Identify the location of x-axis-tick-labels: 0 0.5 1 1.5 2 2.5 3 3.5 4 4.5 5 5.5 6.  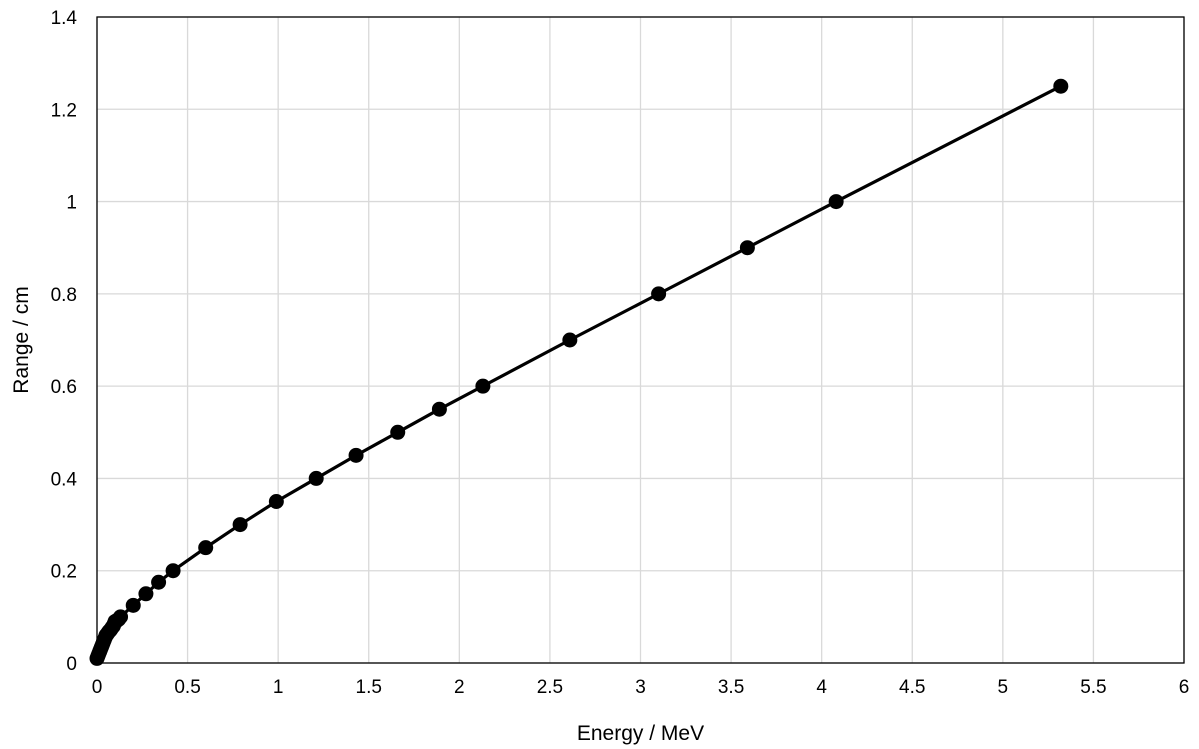
(641, 687).